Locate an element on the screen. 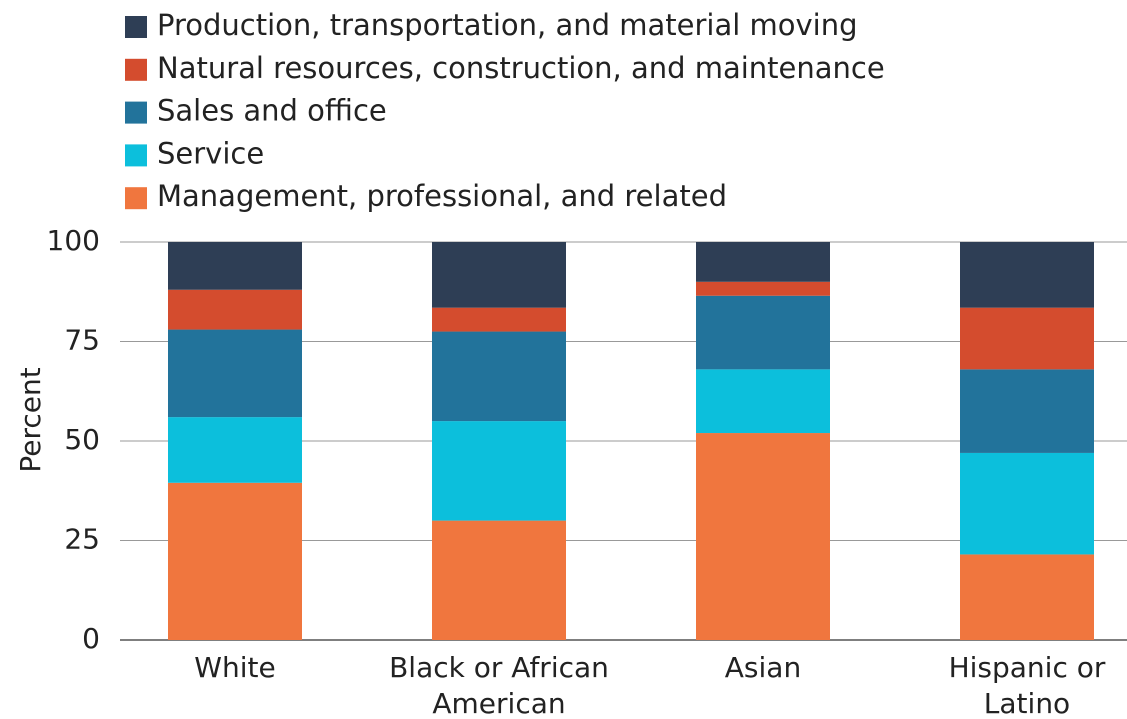 Image resolution: width=1127 pixels, height=719 pixels. legend-label: Service is located at coordinates (210, 153).